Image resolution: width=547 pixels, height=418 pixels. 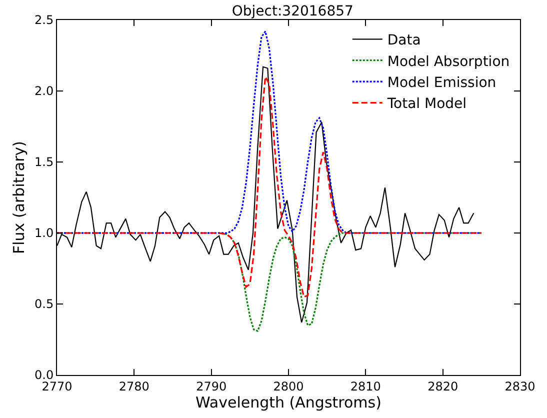 I want to click on legend-label: Model Absorption, so click(x=448, y=62).